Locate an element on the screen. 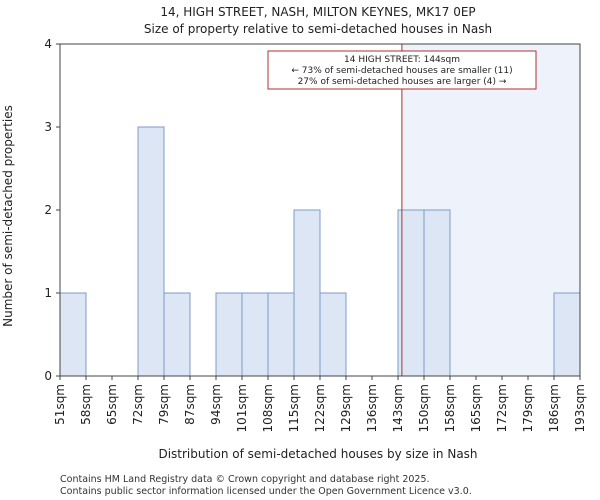 This screenshot has width=600, height=500. x-tick-label-193sqm: 193sqm is located at coordinates (580, 408).